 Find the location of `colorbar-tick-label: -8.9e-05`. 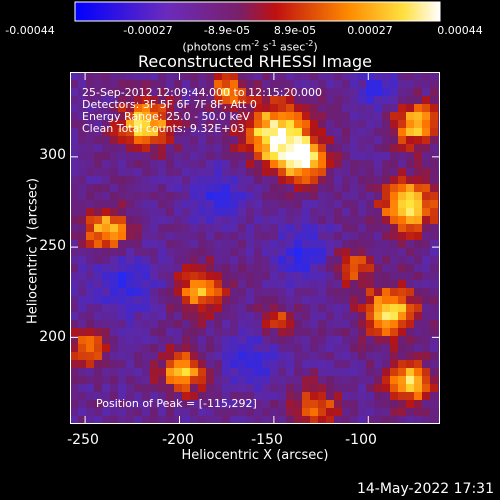

colorbar-tick-label: -8.9e-05 is located at coordinates (227, 30).